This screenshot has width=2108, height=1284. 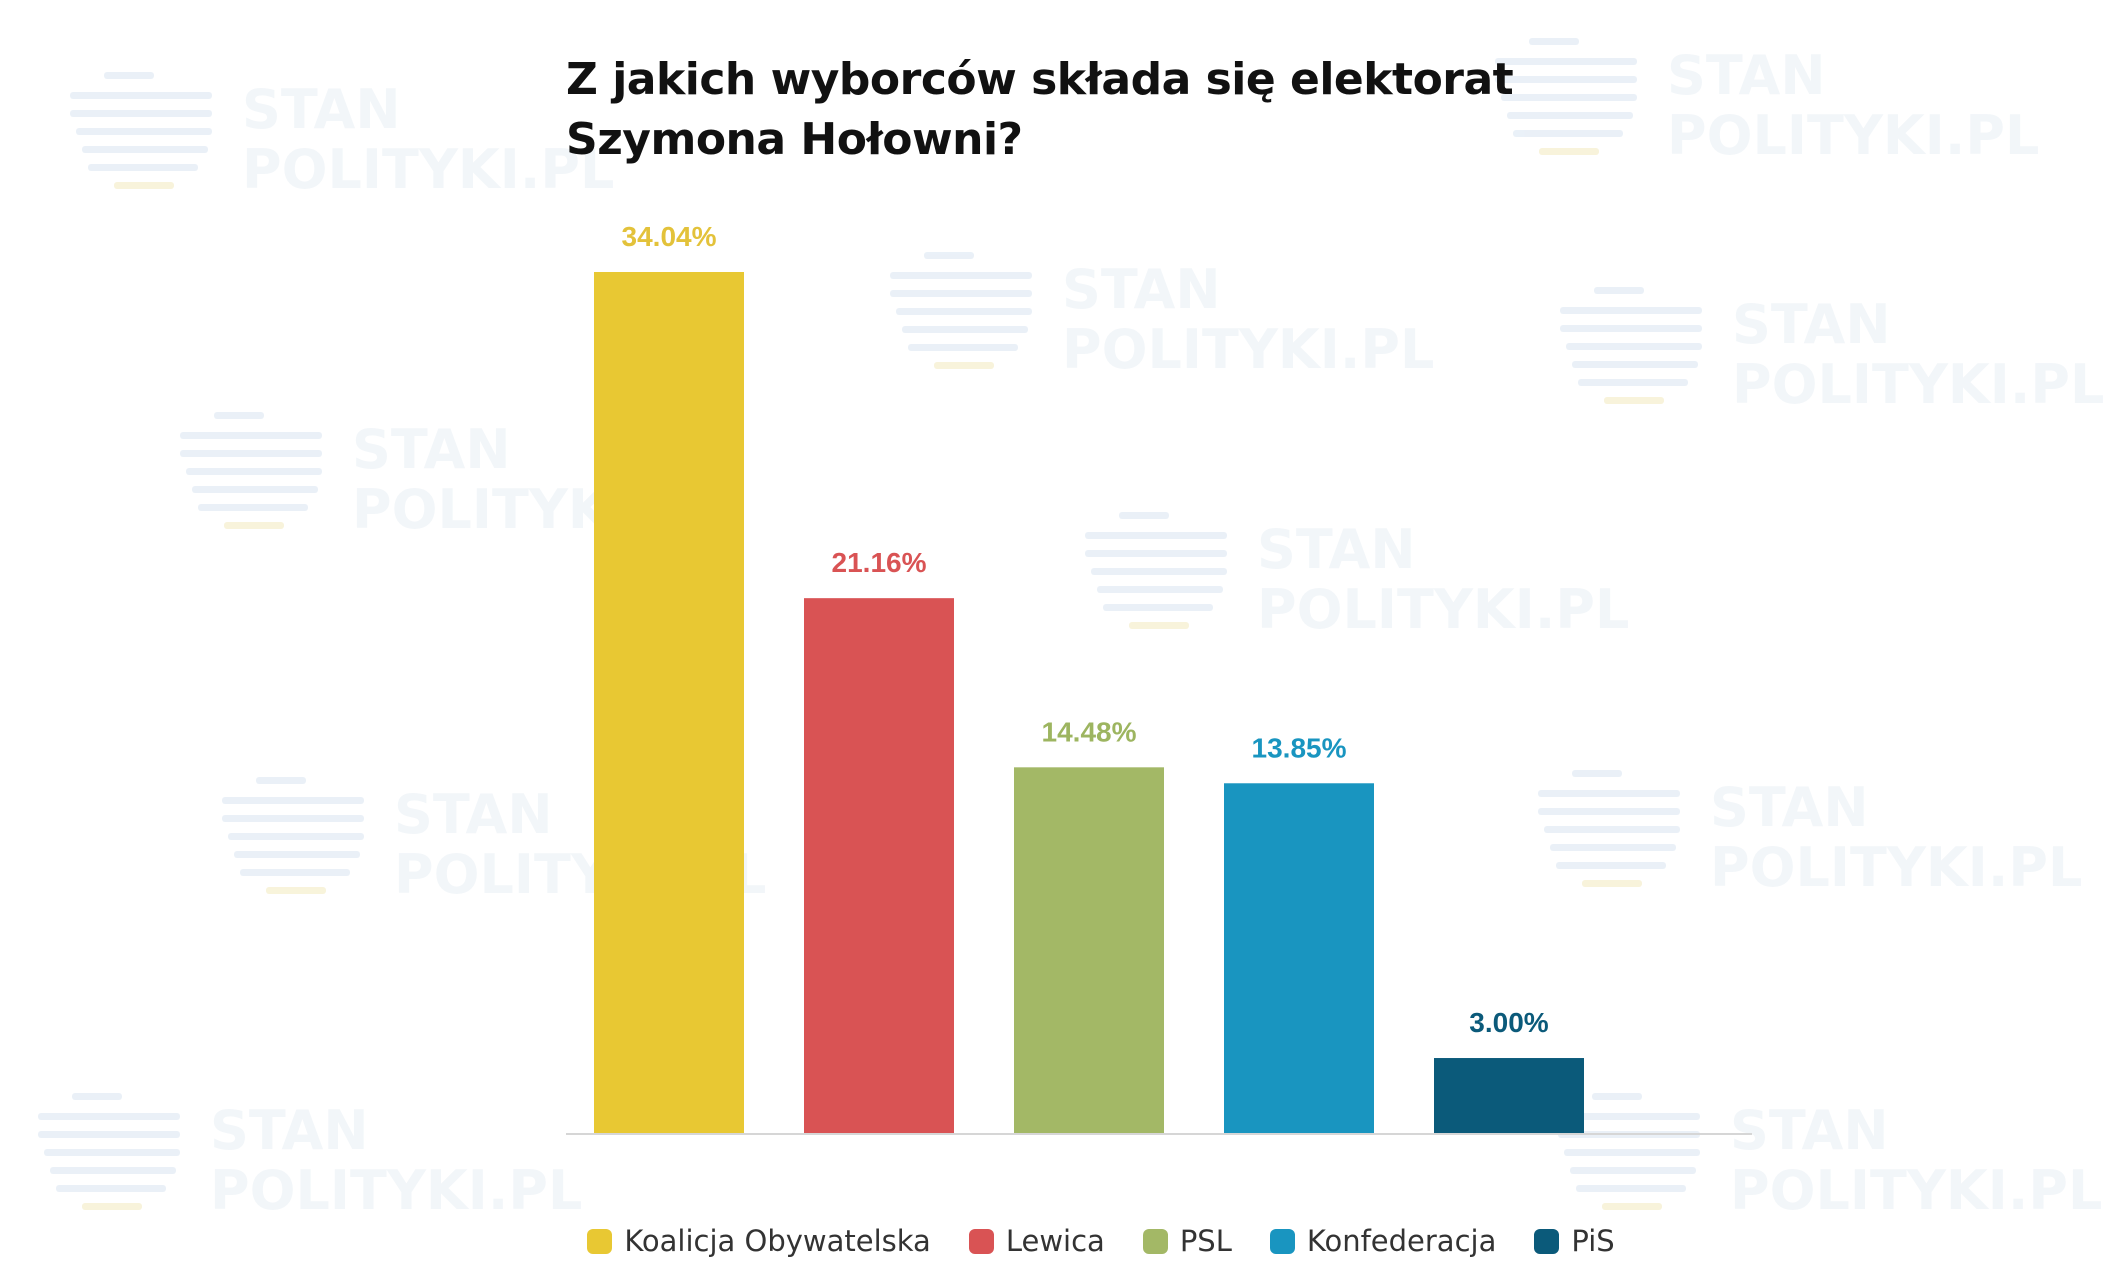 I want to click on bar-konfederacja, so click(x=1299, y=958).